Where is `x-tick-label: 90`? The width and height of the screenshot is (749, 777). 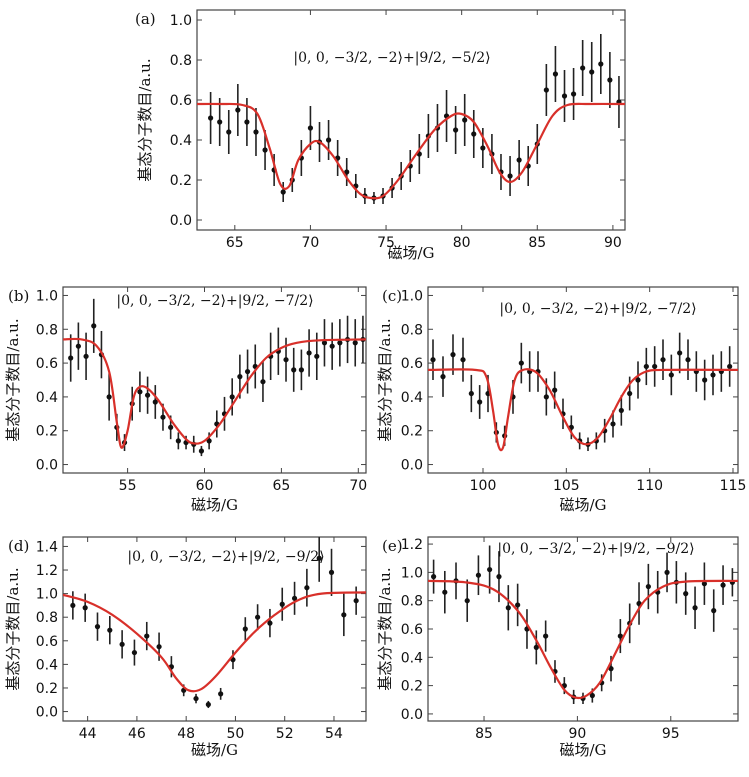
x-tick-label: 90 is located at coordinates (577, 734).